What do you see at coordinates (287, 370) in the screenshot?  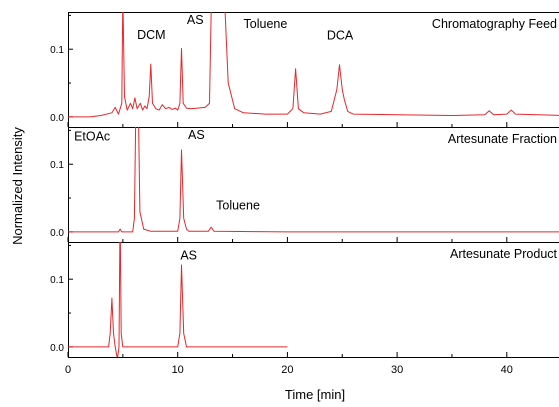 I see `x-tick-label: 20` at bounding box center [287, 370].